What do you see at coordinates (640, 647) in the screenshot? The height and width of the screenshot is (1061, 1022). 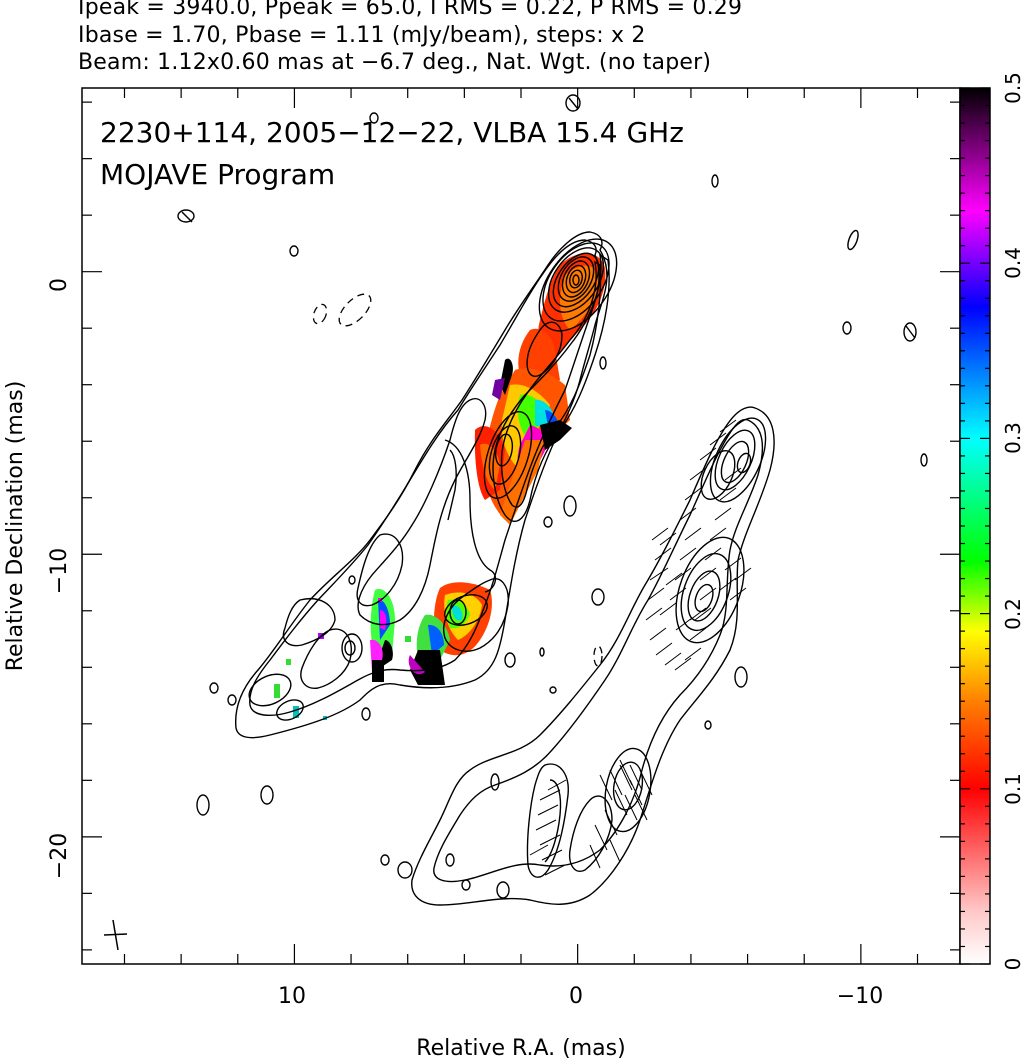 I see `evpa-vectors` at bounding box center [640, 647].